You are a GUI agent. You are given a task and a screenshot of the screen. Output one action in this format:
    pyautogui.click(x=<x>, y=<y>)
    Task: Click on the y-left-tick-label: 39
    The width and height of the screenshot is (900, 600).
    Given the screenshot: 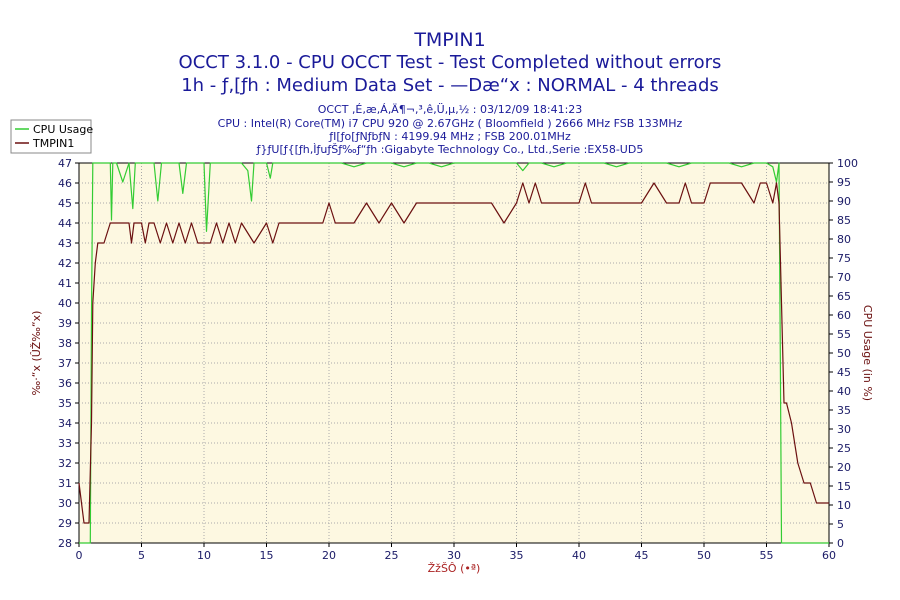 What is the action you would take?
    pyautogui.click(x=65, y=323)
    